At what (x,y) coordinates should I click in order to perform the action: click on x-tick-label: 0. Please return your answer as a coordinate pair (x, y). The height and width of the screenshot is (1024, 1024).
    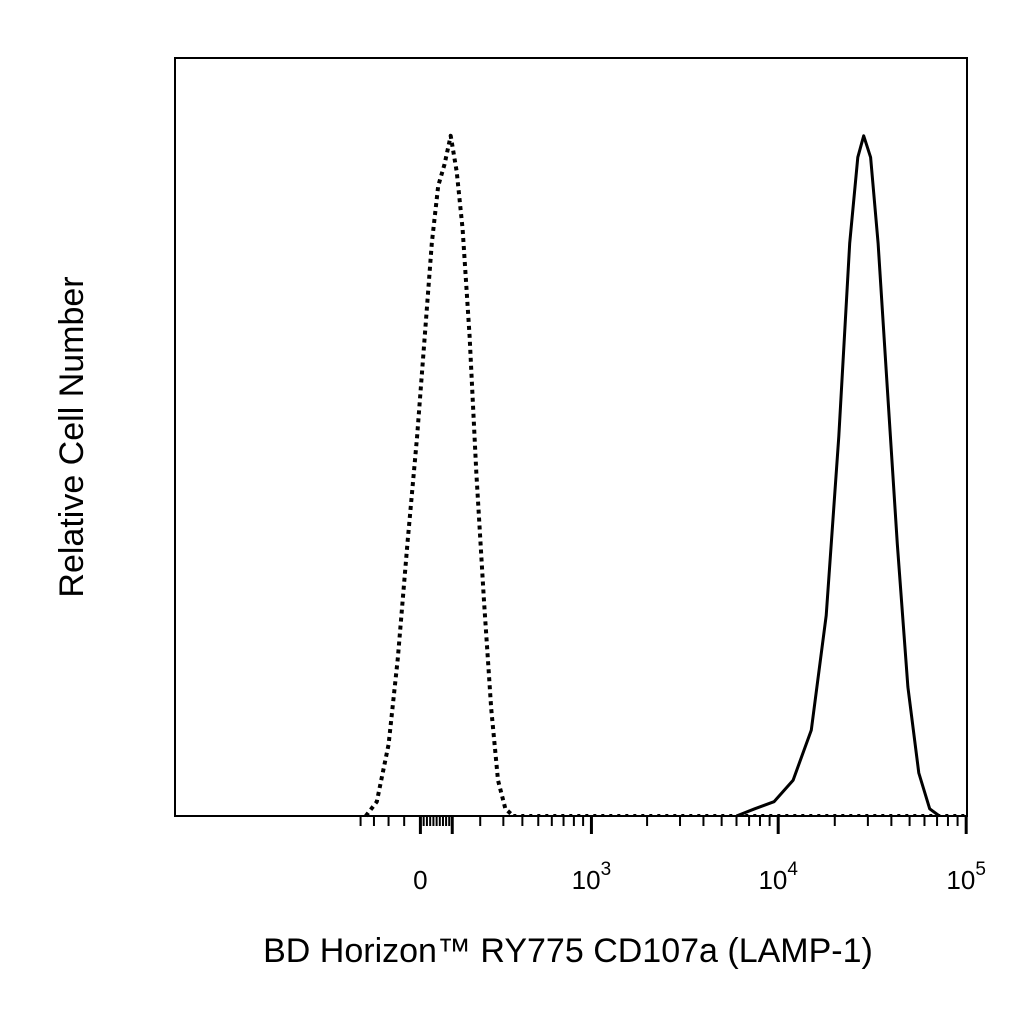
    Looking at the image, I should click on (420, 880).